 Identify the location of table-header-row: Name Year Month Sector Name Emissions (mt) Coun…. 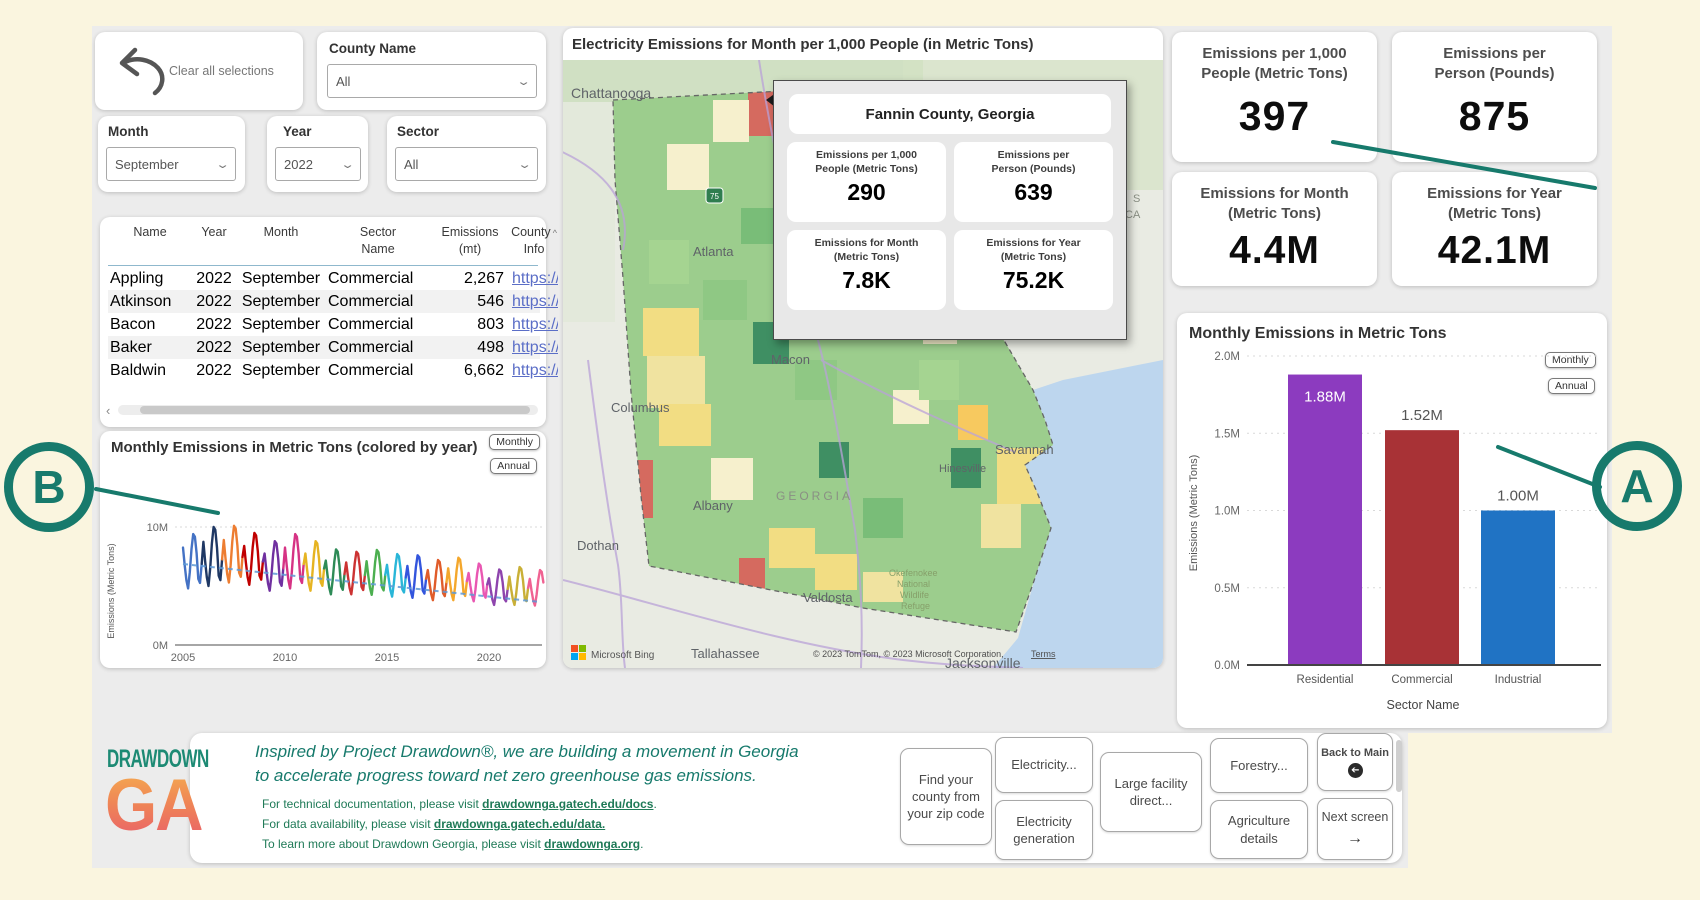
(332, 242).